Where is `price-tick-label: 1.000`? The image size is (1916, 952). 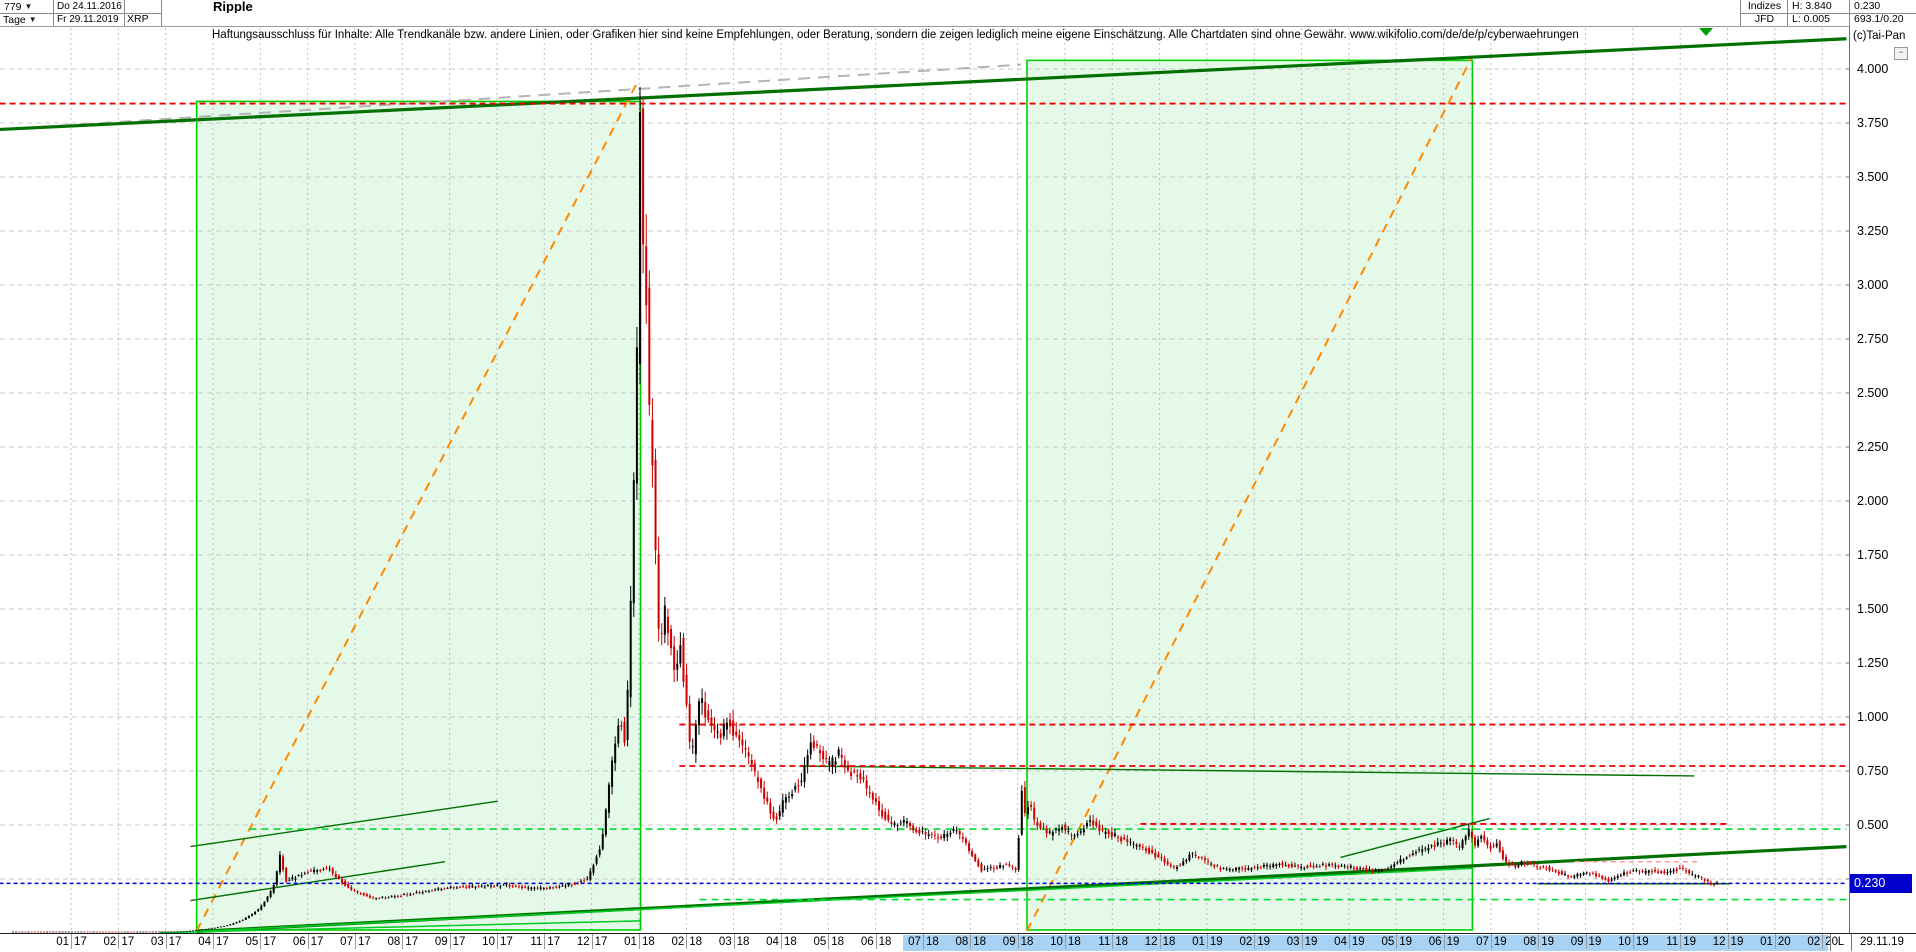
price-tick-label: 1.000 is located at coordinates (1873, 717).